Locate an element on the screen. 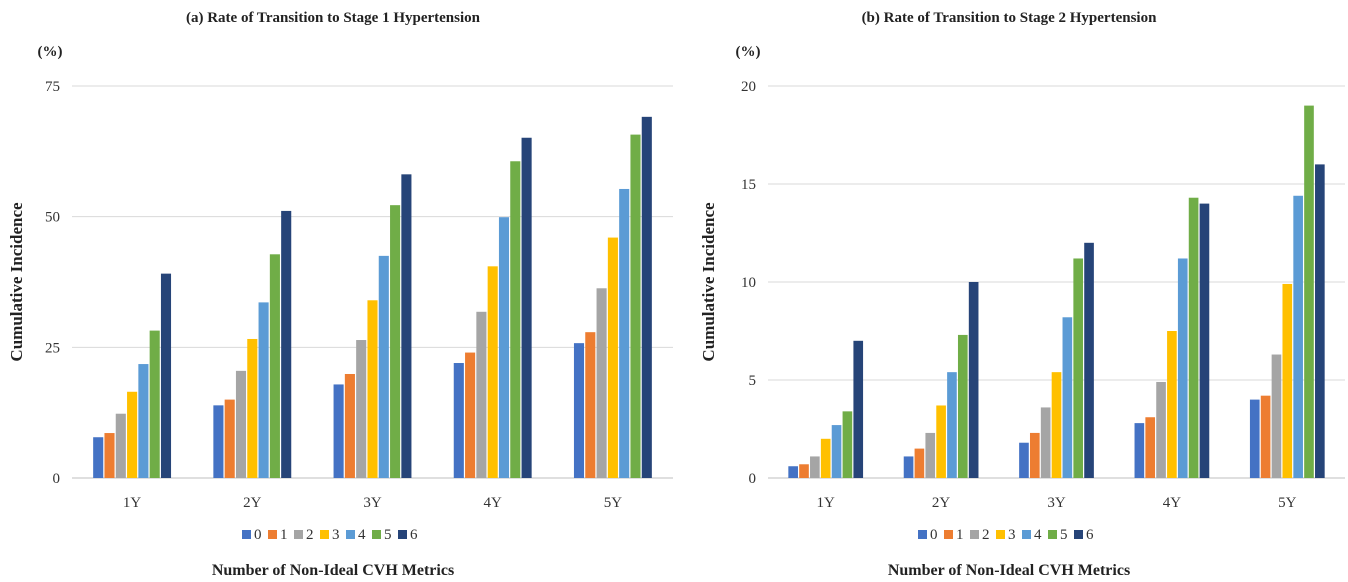  legend-item: 0 is located at coordinates (928, 535).